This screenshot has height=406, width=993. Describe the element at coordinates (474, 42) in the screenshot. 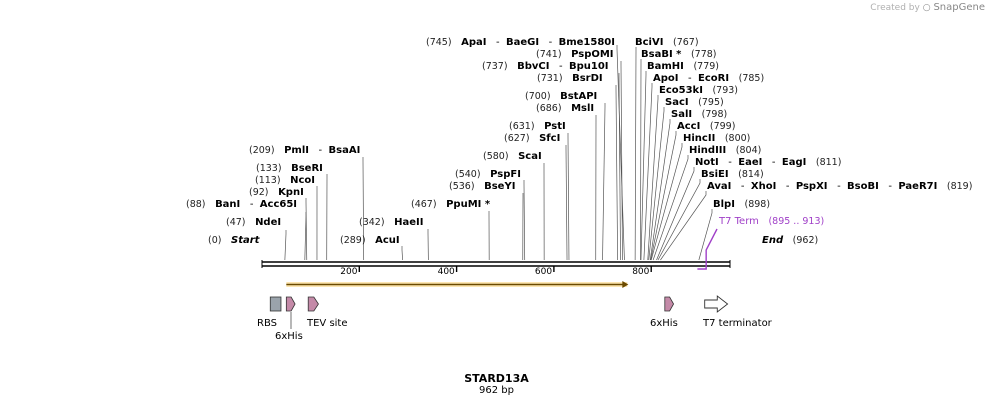

I see `enzyme-name: ApaI` at that location.